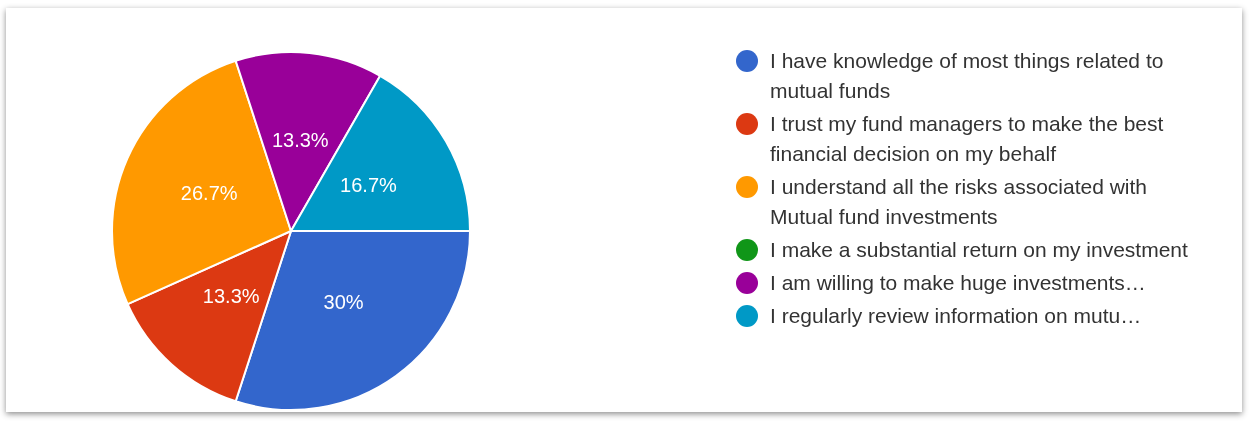 The height and width of the screenshot is (422, 1254). I want to click on data-label: 16.7%, so click(369, 184).